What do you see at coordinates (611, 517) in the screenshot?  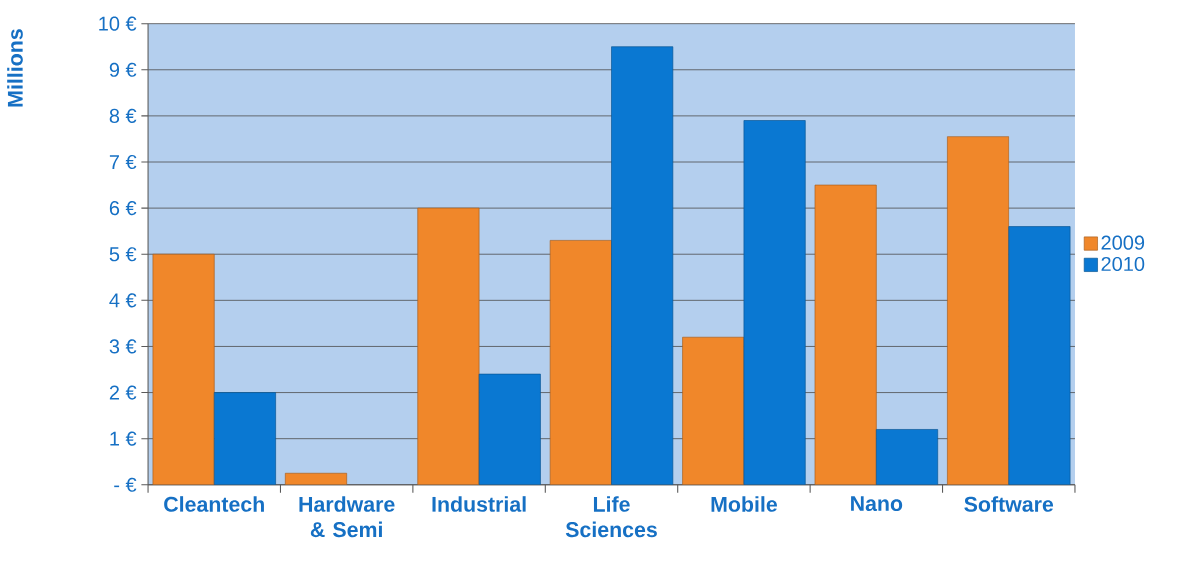 I see `x-tick-label: Life Sciences` at bounding box center [611, 517].